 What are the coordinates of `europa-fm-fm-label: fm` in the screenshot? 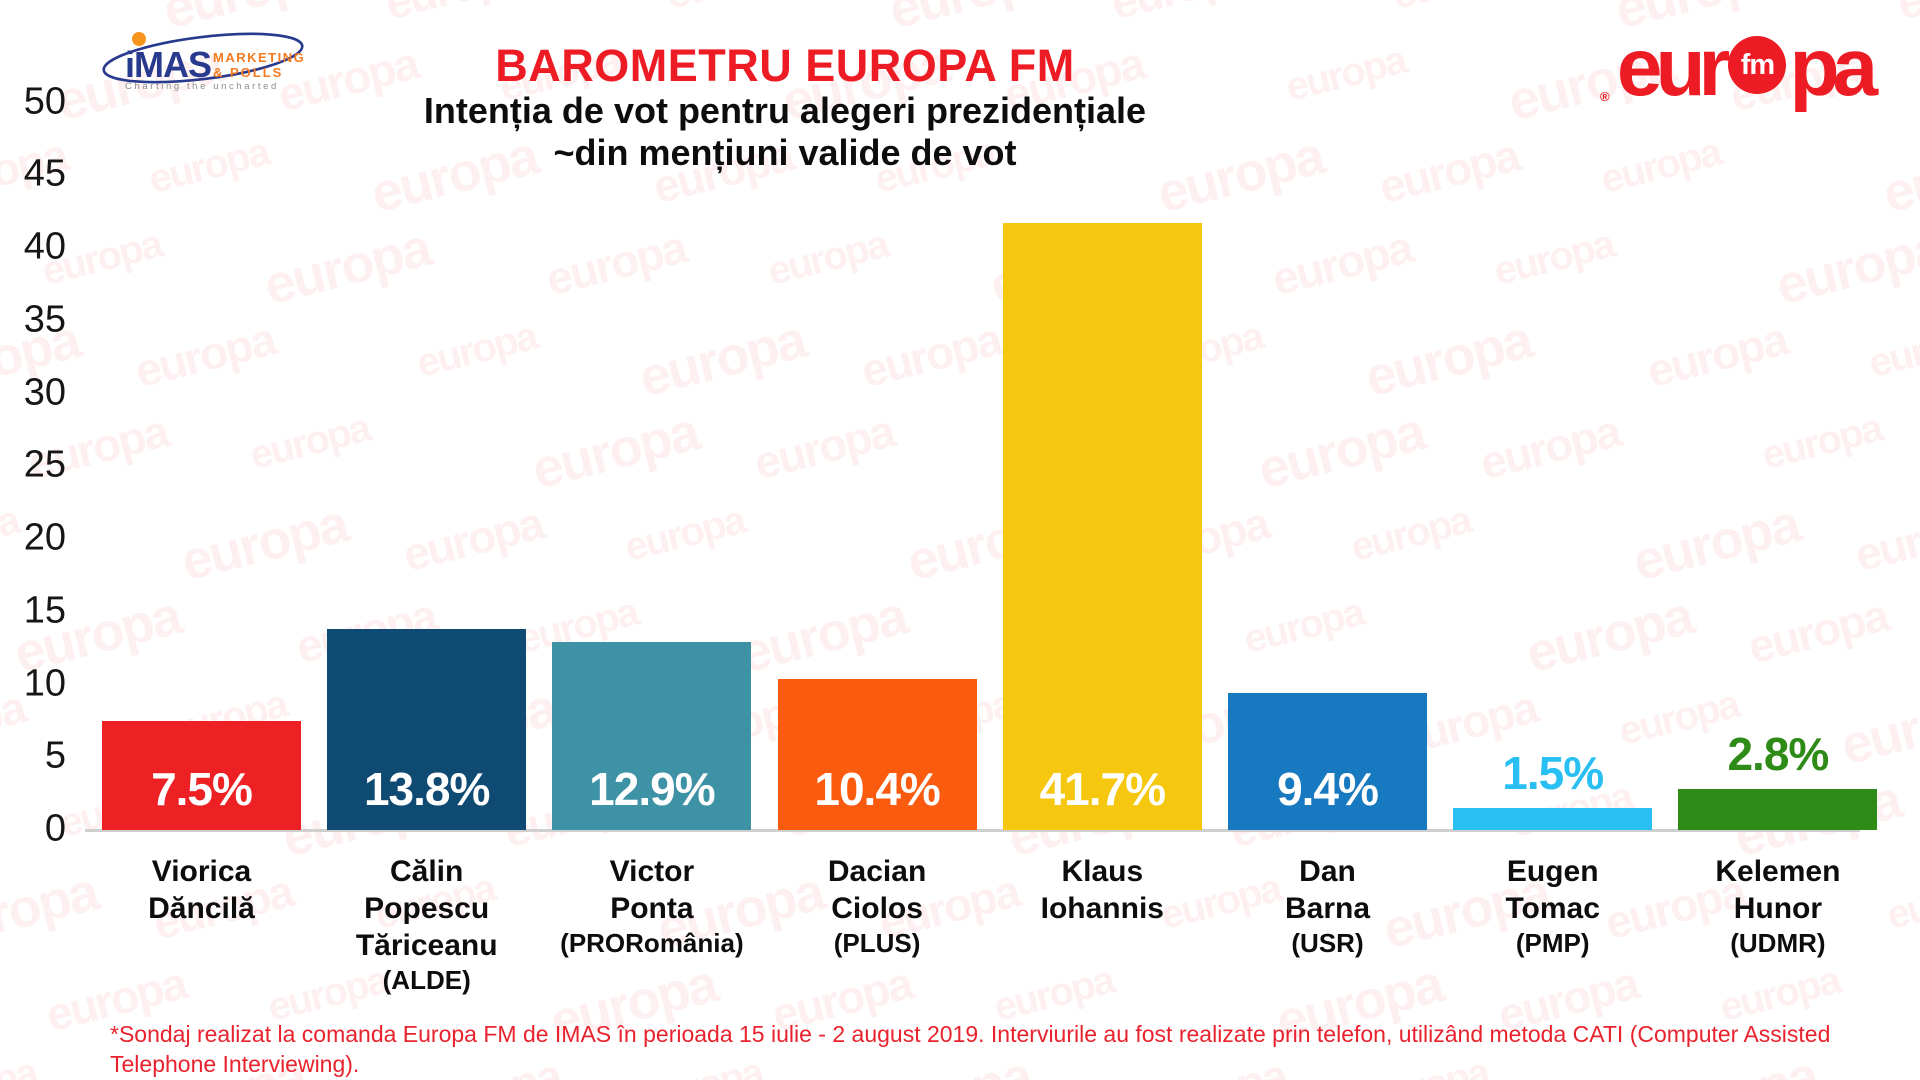 It's located at (1757, 64).